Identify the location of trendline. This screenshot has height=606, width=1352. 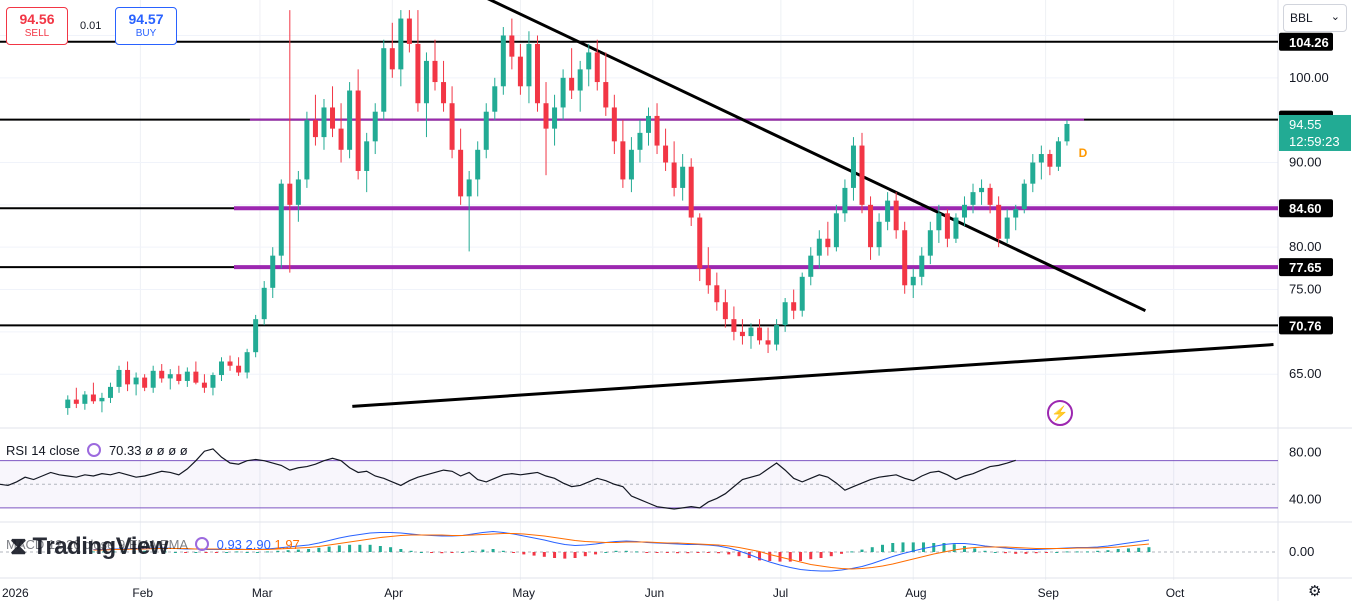
(813, 375).